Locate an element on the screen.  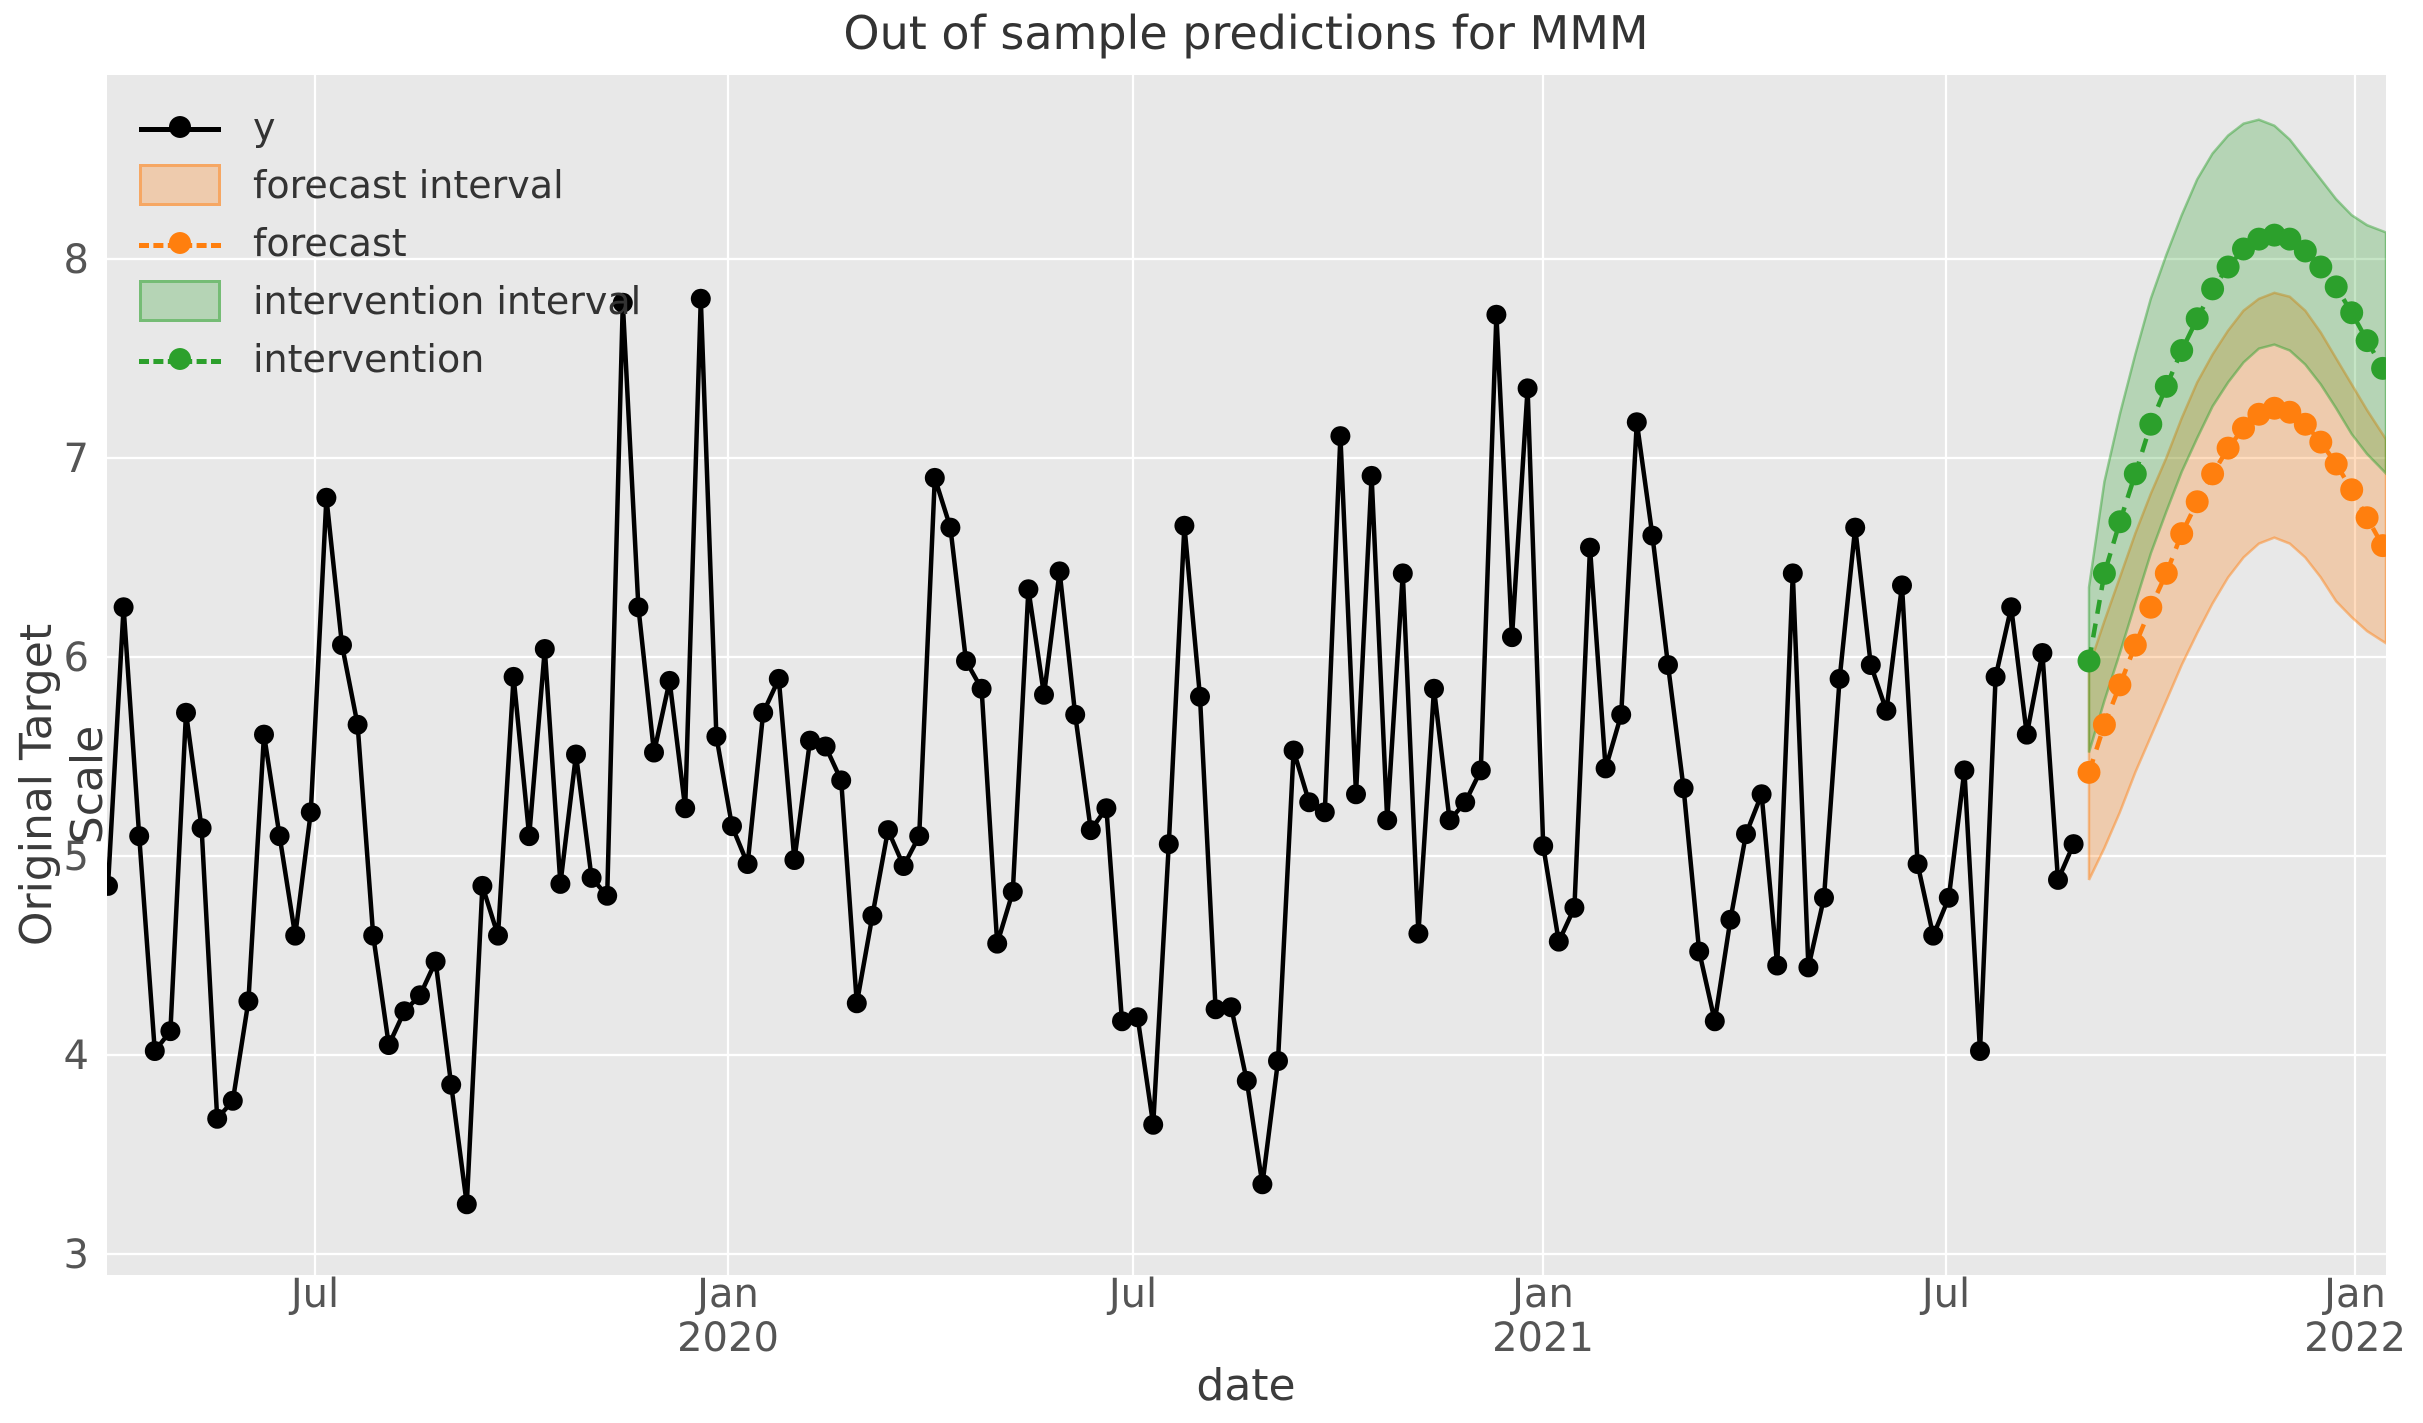
legend-item-forecast: forecast is located at coordinates (390, 243).